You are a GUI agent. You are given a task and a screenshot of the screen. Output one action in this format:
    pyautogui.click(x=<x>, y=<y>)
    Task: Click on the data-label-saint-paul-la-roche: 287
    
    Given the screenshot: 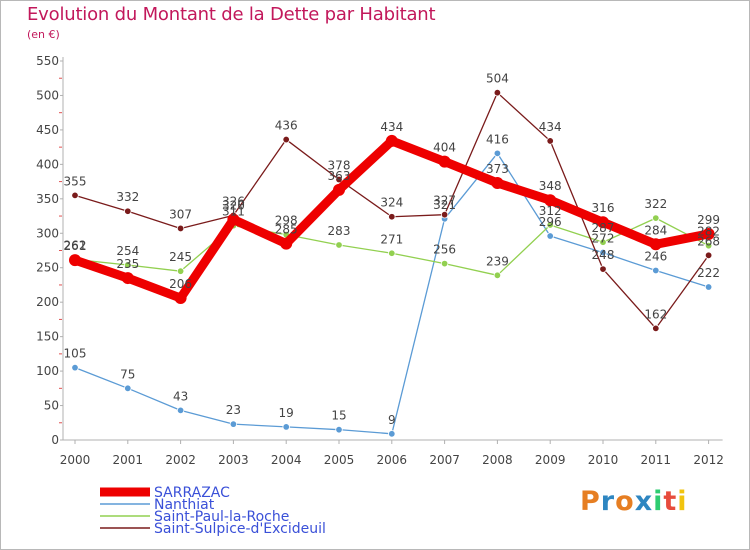 What is the action you would take?
    pyautogui.click(x=603, y=228)
    